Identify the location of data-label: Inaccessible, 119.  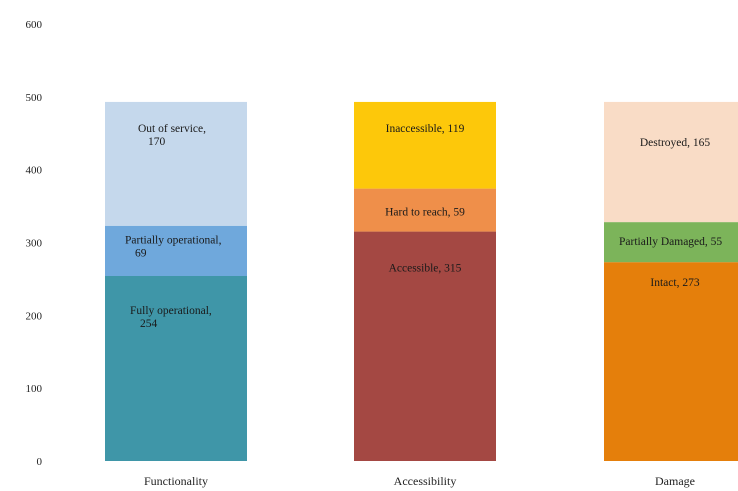
(425, 129).